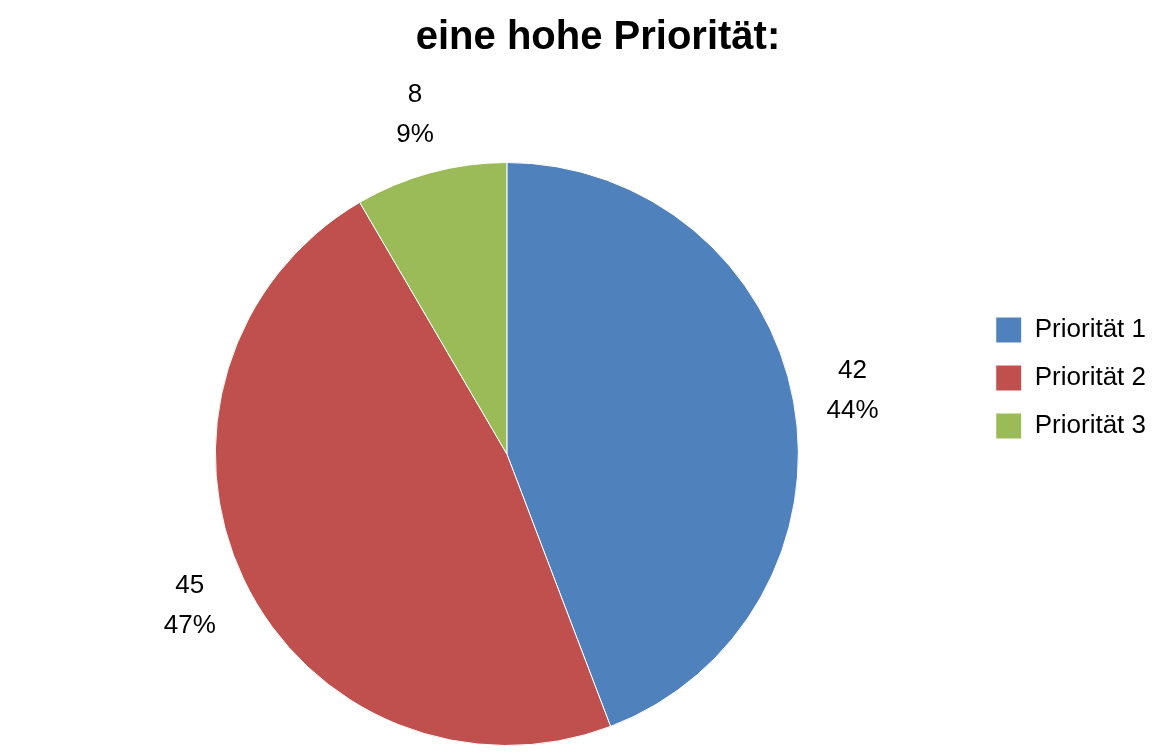  I want to click on data-label: 8 9%, so click(415, 112).